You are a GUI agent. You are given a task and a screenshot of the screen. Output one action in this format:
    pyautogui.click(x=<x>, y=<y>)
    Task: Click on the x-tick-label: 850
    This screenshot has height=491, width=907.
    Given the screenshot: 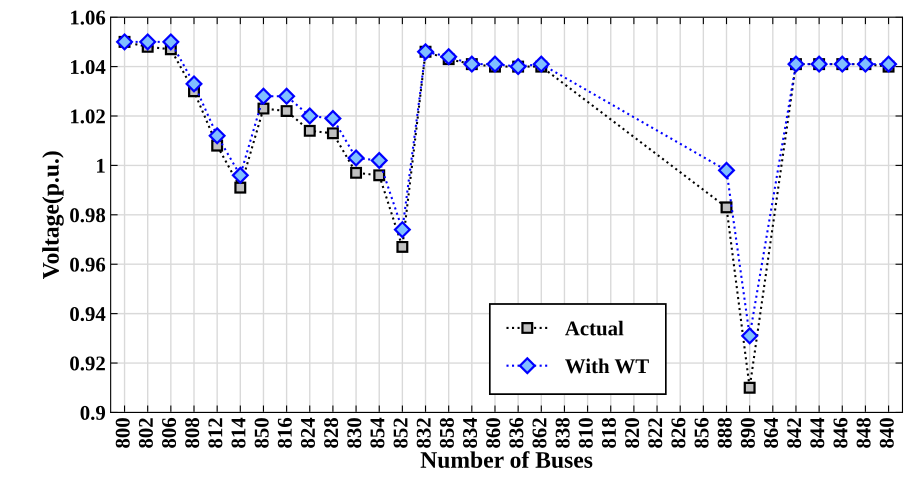 What is the action you would take?
    pyautogui.click(x=261, y=433)
    